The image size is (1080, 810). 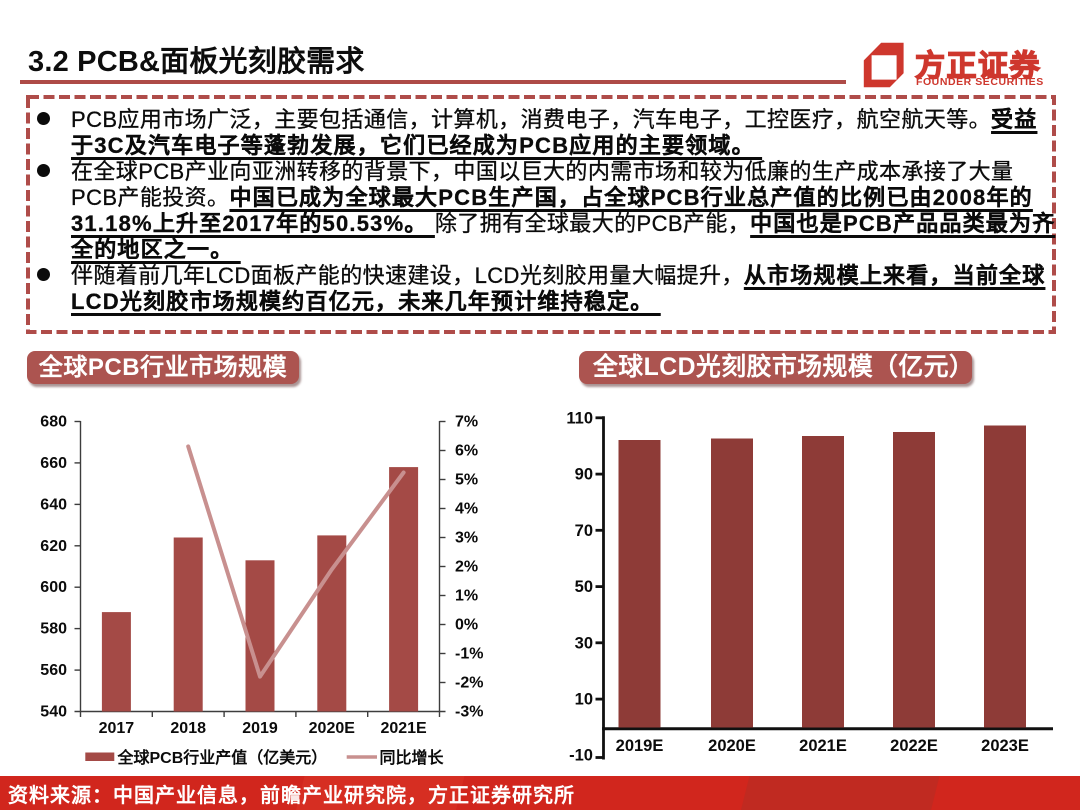 What do you see at coordinates (584, 643) in the screenshot?
I see `svg-text: 30` at bounding box center [584, 643].